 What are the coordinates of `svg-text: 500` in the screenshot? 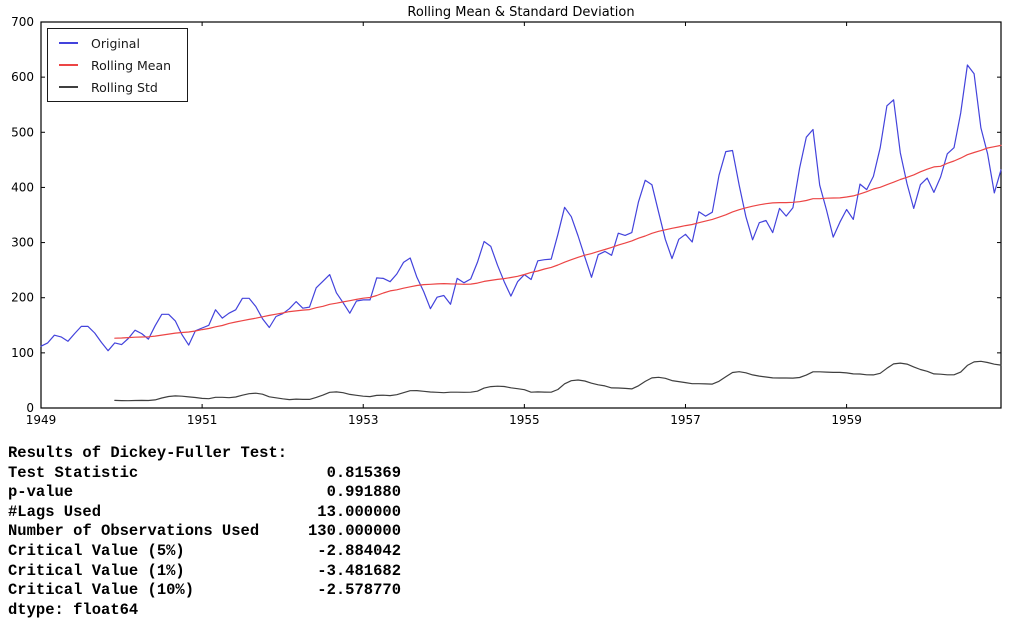 It's located at (22, 132).